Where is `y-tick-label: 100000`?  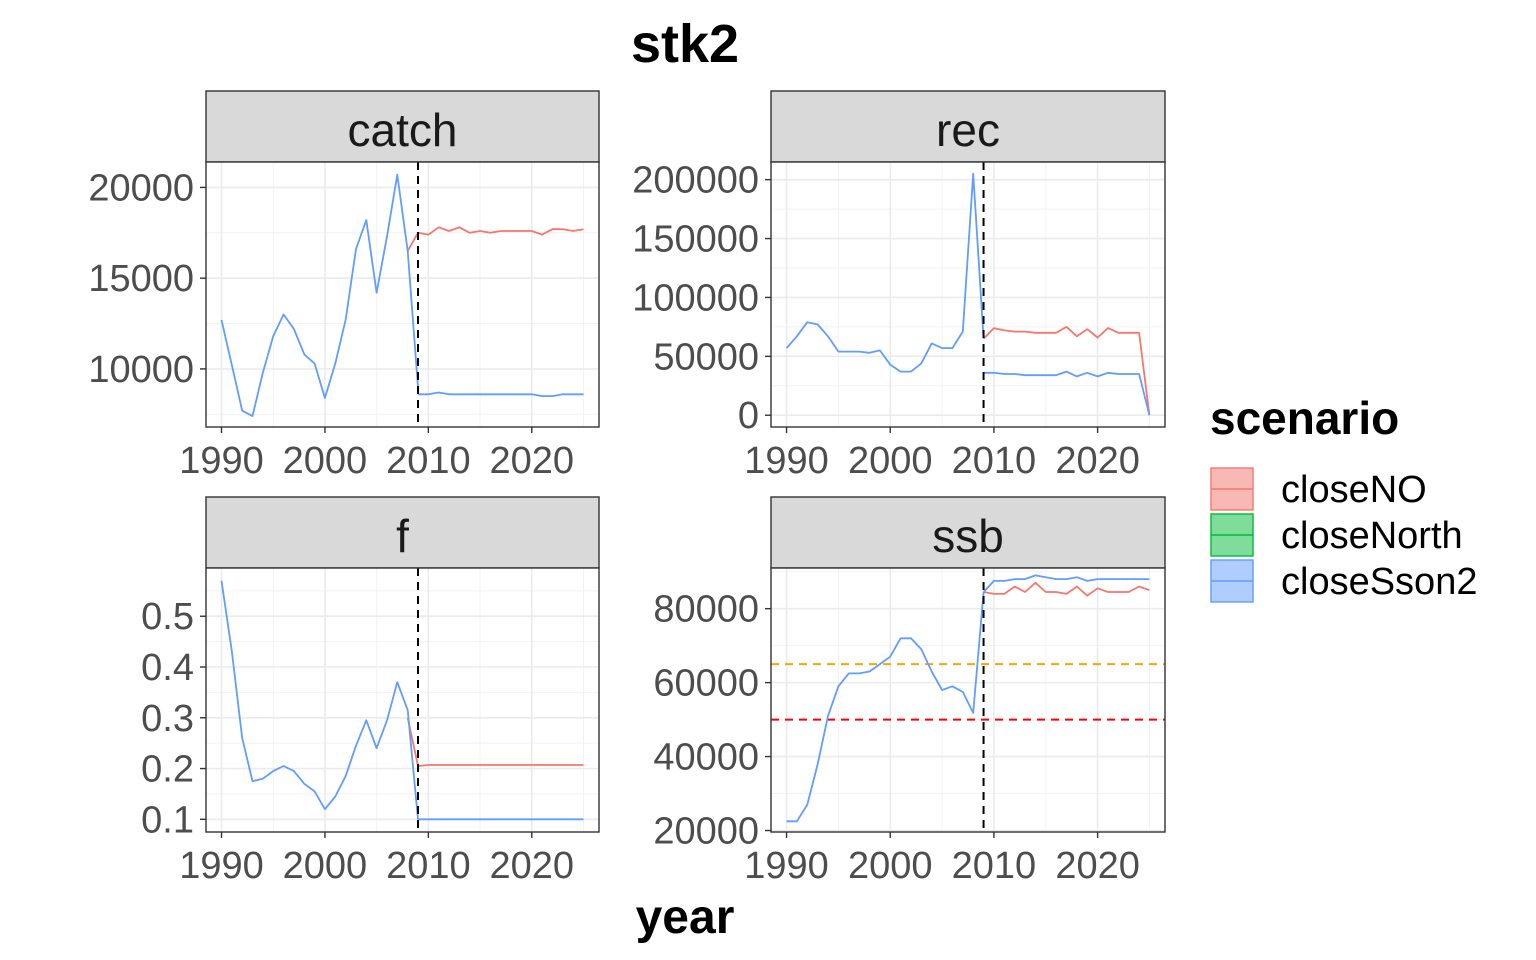 y-tick-label: 100000 is located at coordinates (695, 298).